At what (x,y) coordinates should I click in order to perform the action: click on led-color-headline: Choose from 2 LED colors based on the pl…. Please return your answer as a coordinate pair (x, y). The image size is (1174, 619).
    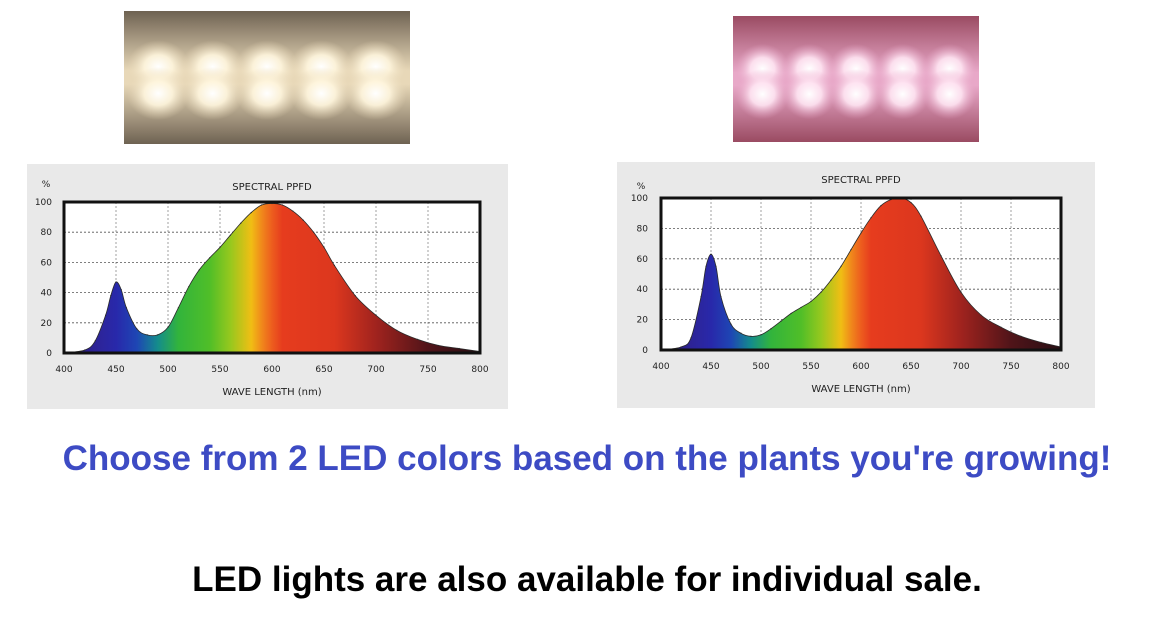
    Looking at the image, I should click on (587, 458).